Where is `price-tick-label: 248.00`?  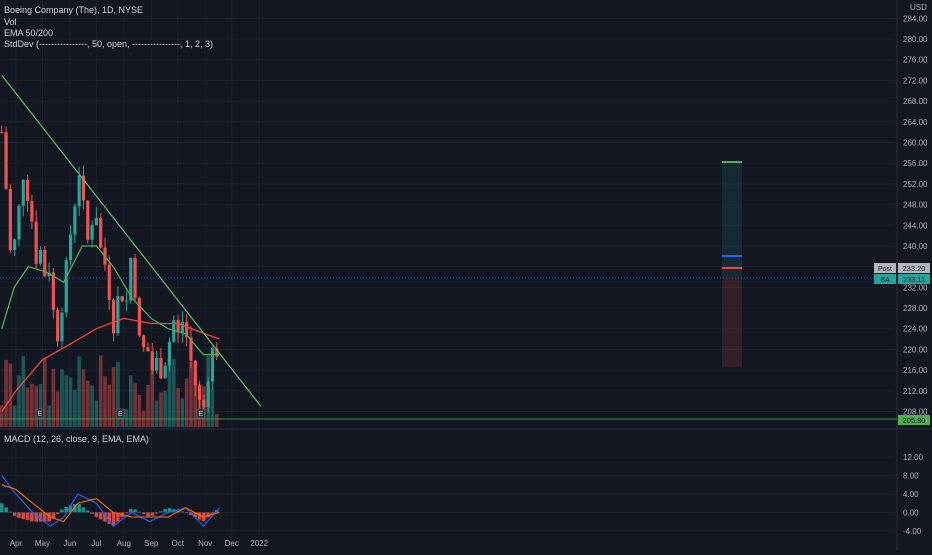
price-tick-label: 248.00 is located at coordinates (915, 205).